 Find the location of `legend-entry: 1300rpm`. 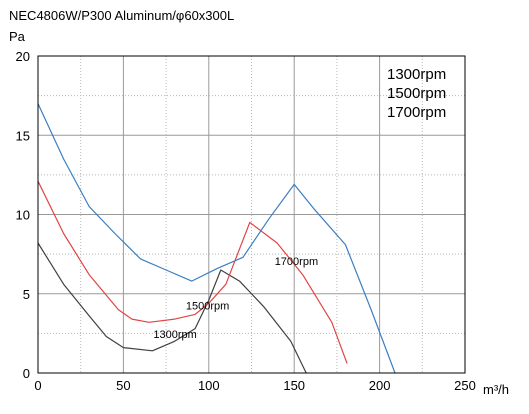

legend-entry: 1300rpm is located at coordinates (416, 74).